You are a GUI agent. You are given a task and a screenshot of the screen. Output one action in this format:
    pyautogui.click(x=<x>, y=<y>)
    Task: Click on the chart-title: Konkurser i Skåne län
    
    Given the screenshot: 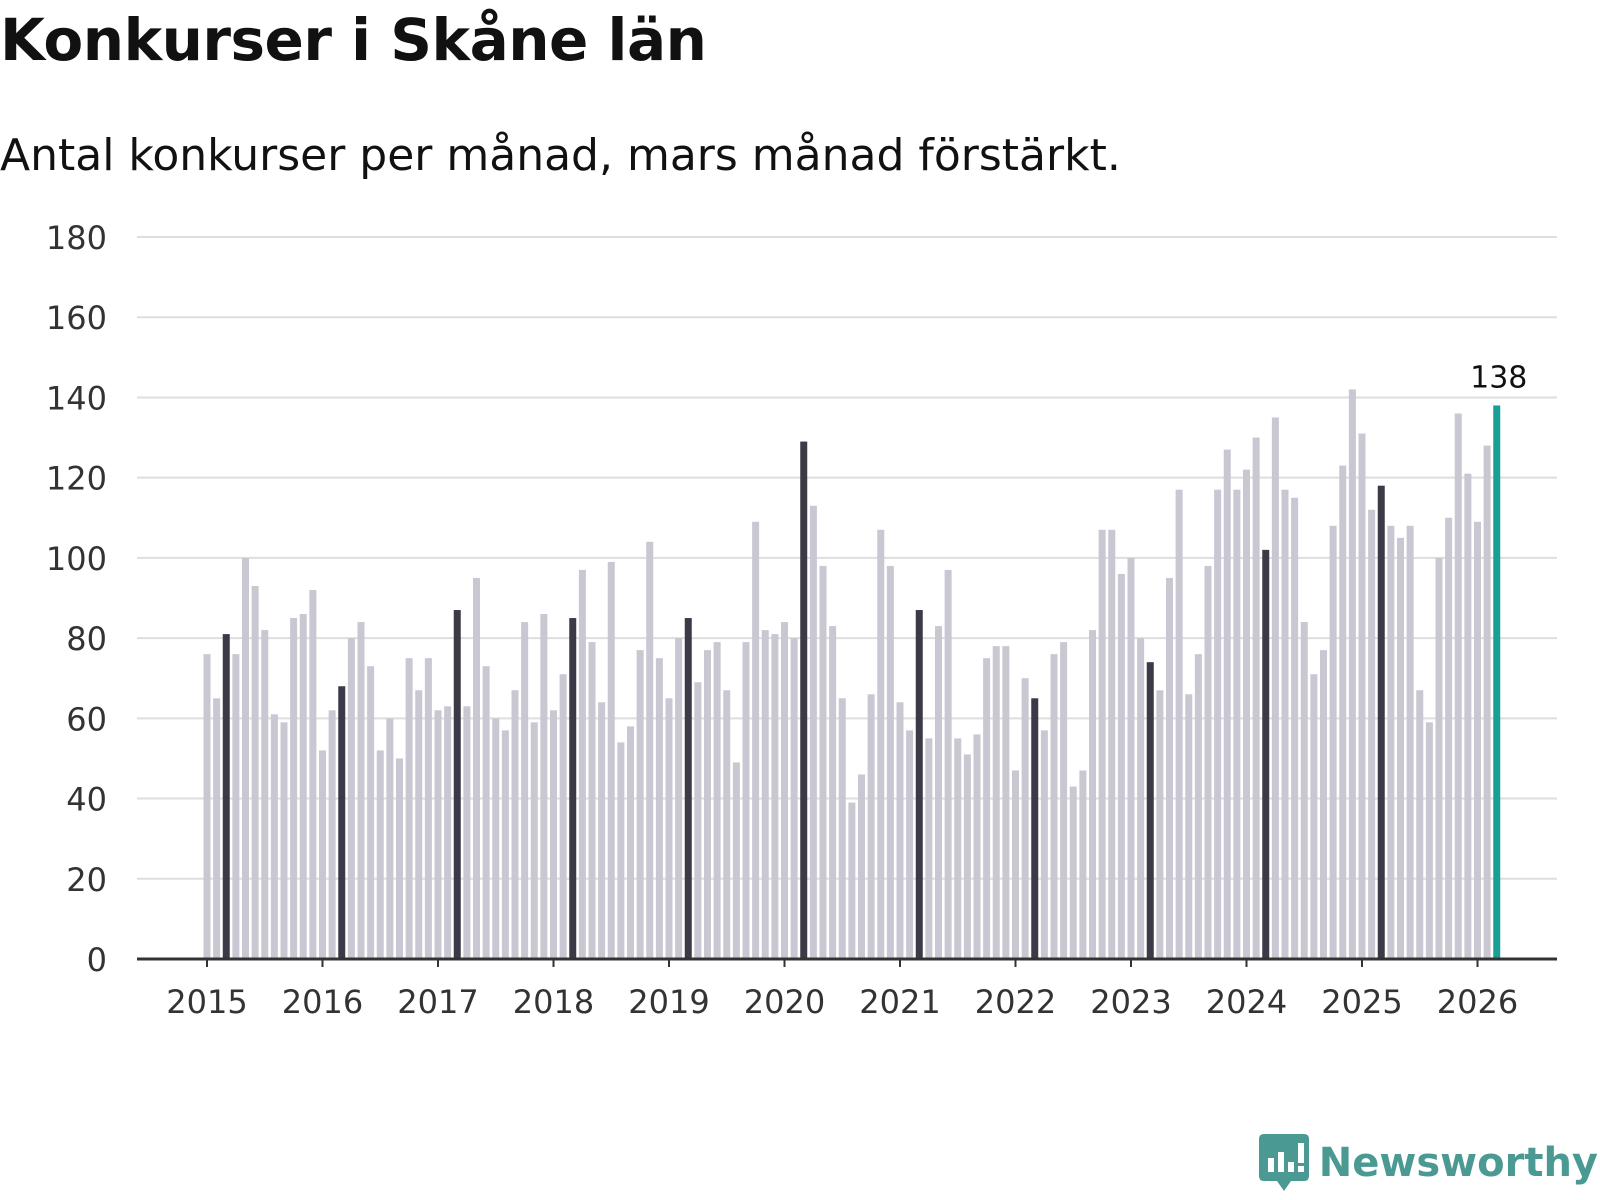 What is the action you would take?
    pyautogui.click(x=353, y=40)
    